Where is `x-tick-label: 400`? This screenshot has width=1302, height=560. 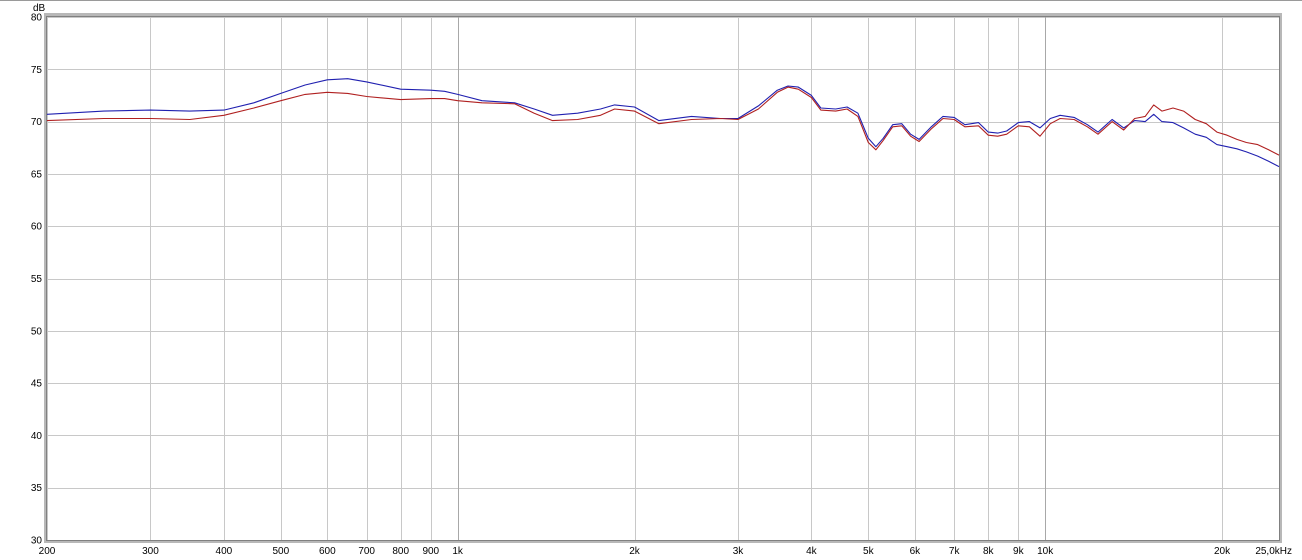 x-tick-label: 400 is located at coordinates (224, 551).